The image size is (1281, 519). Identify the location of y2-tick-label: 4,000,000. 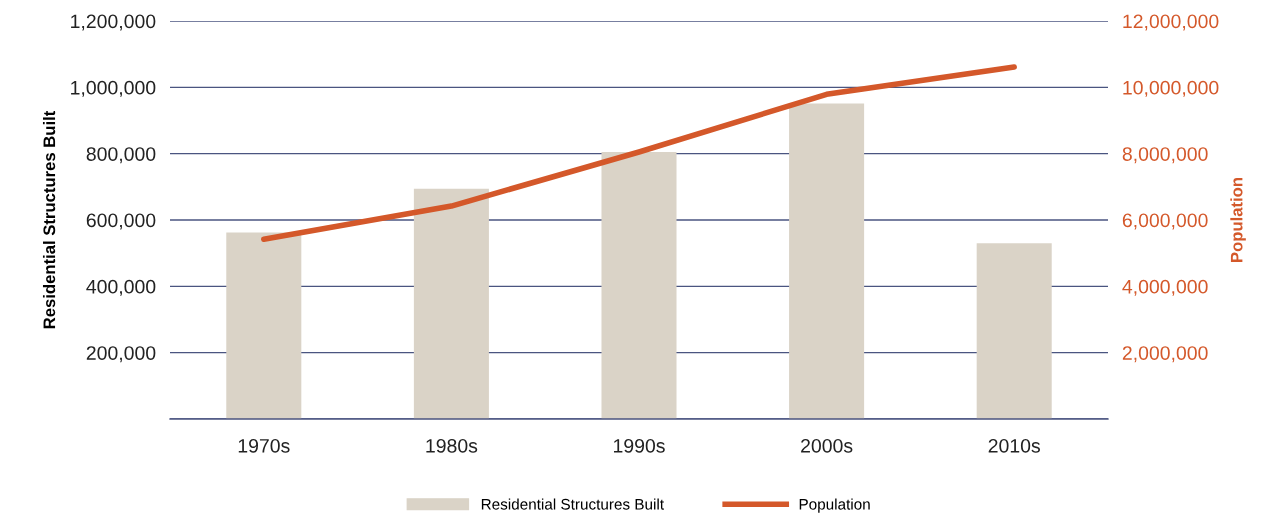
(1165, 287).